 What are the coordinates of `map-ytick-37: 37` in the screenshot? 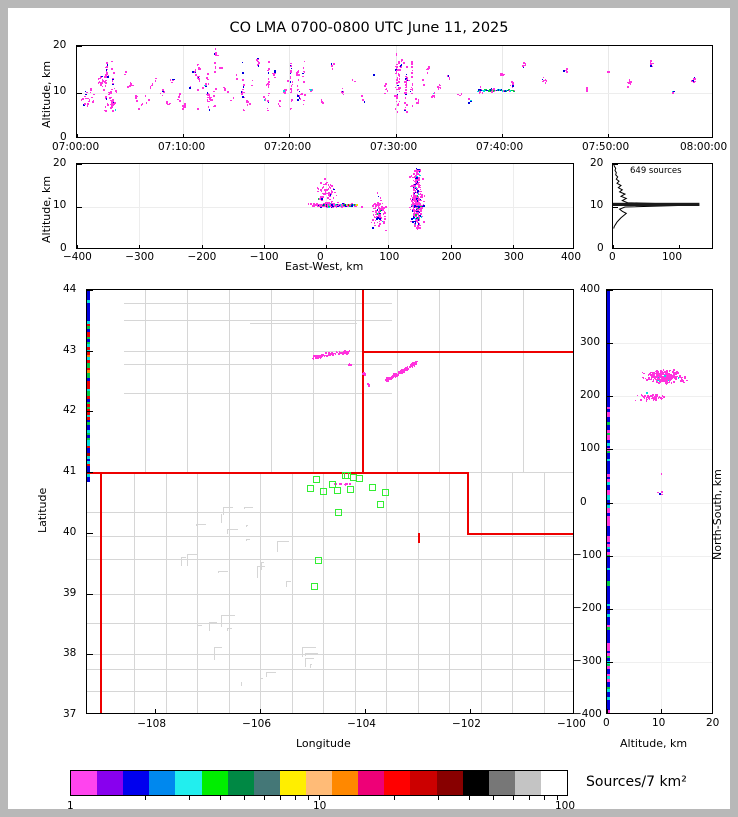 It's located at (70, 714).